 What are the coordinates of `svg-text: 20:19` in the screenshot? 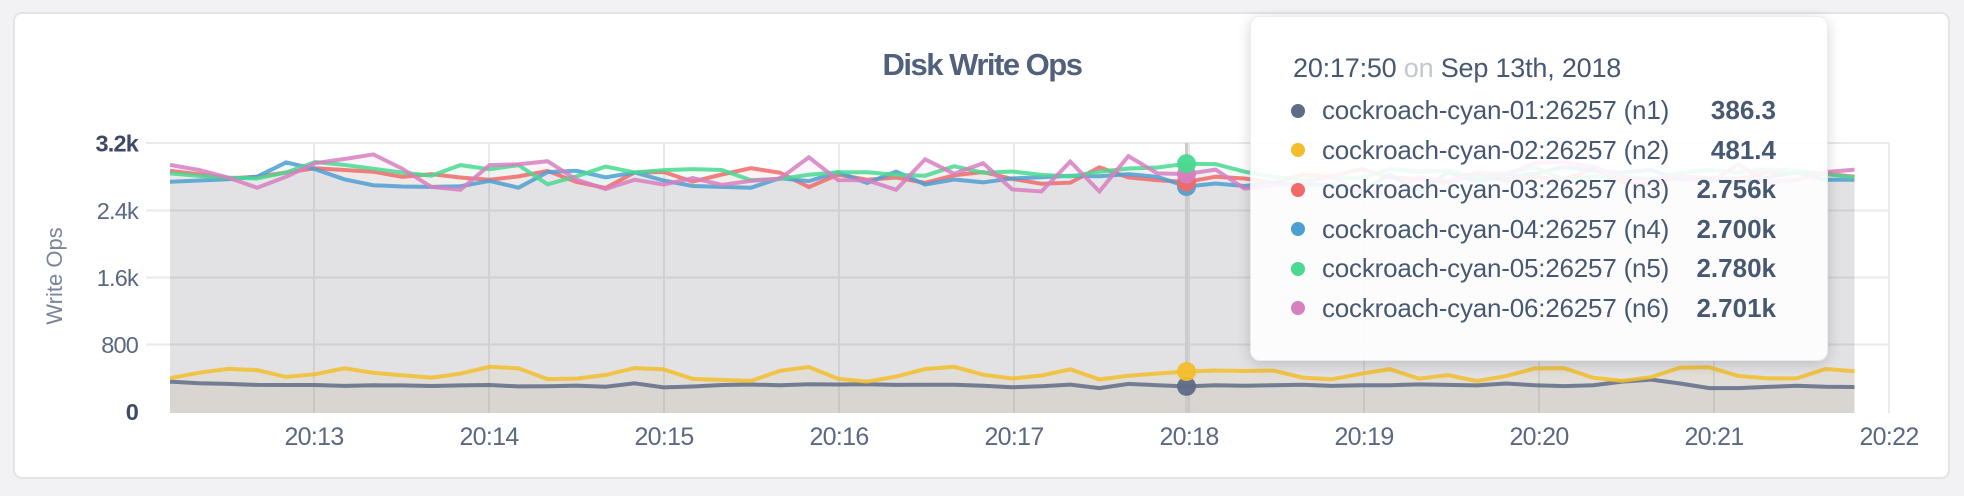 It's located at (1363, 437).